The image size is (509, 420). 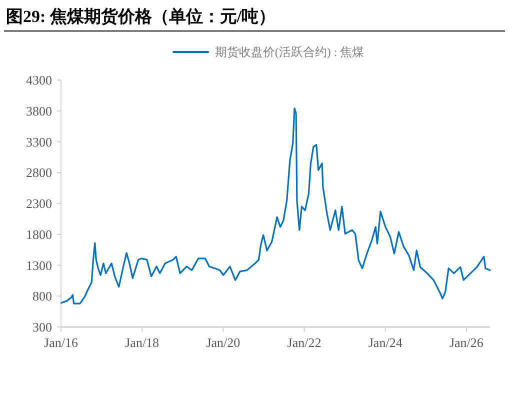 I want to click on y-tick-label: 4300, so click(x=39, y=80).